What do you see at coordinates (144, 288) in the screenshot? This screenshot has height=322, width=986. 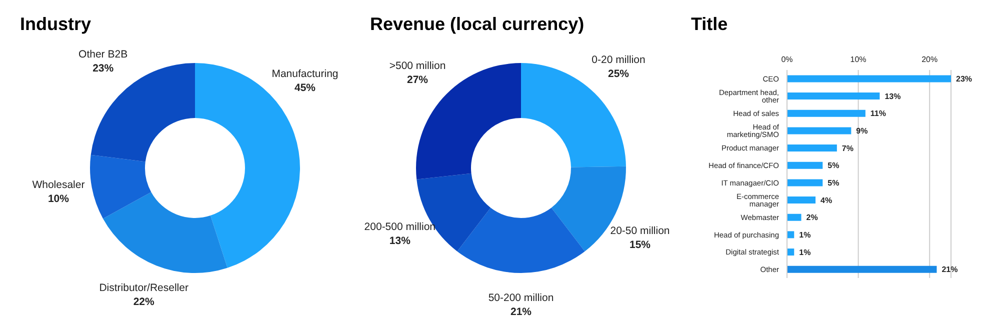 I see `slice-label: Distributor/Reseller` at bounding box center [144, 288].